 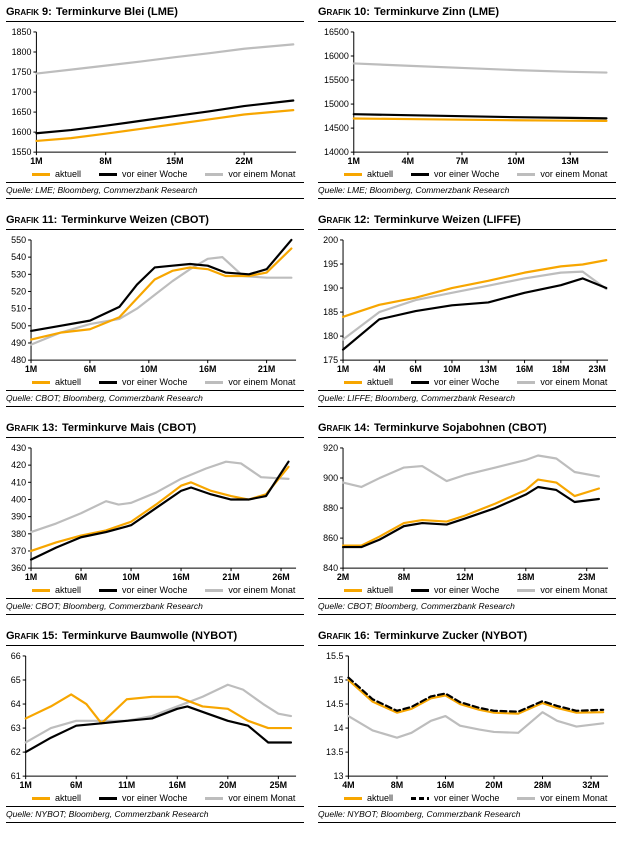 What do you see at coordinates (243, 161) in the screenshot?
I see `svg-text: 22M` at bounding box center [243, 161].